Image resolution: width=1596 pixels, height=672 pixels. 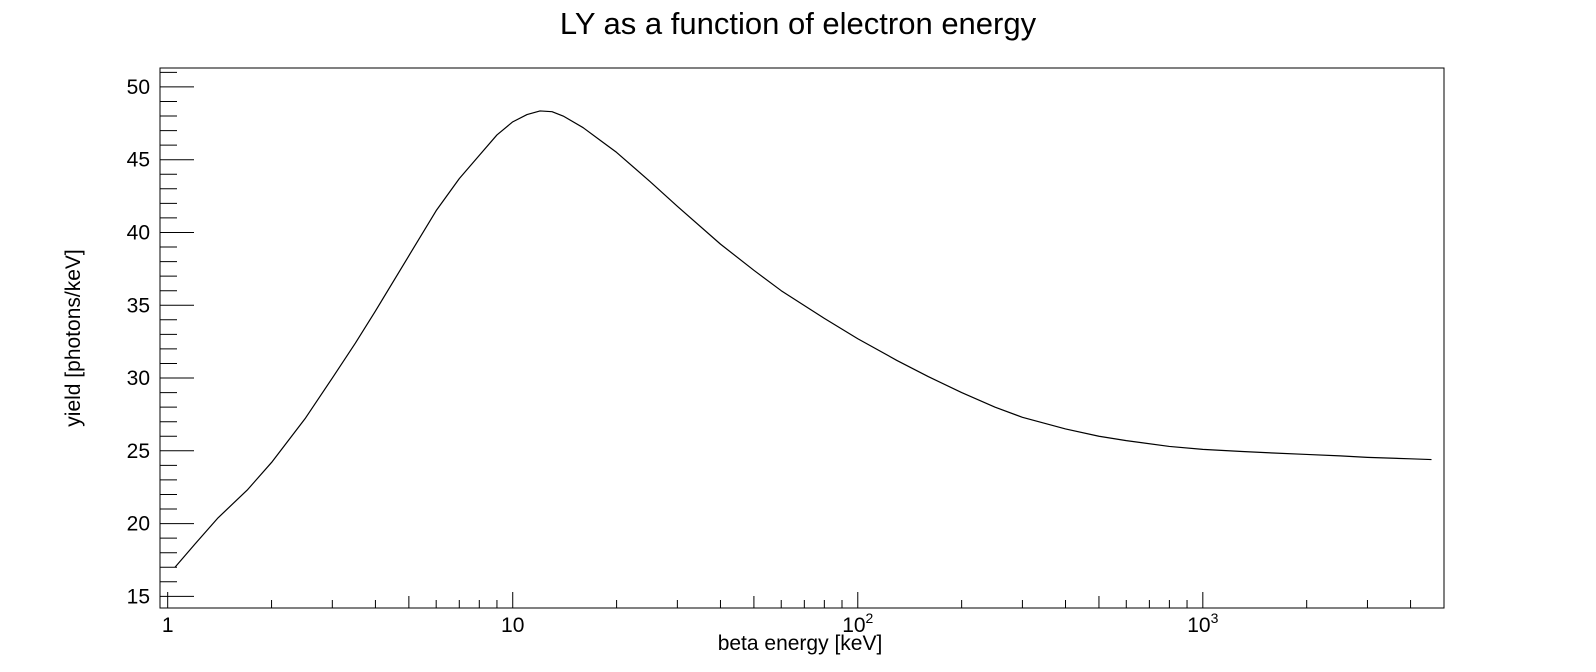 What do you see at coordinates (806, 600) in the screenshot?
I see `x-axis-ticks` at bounding box center [806, 600].